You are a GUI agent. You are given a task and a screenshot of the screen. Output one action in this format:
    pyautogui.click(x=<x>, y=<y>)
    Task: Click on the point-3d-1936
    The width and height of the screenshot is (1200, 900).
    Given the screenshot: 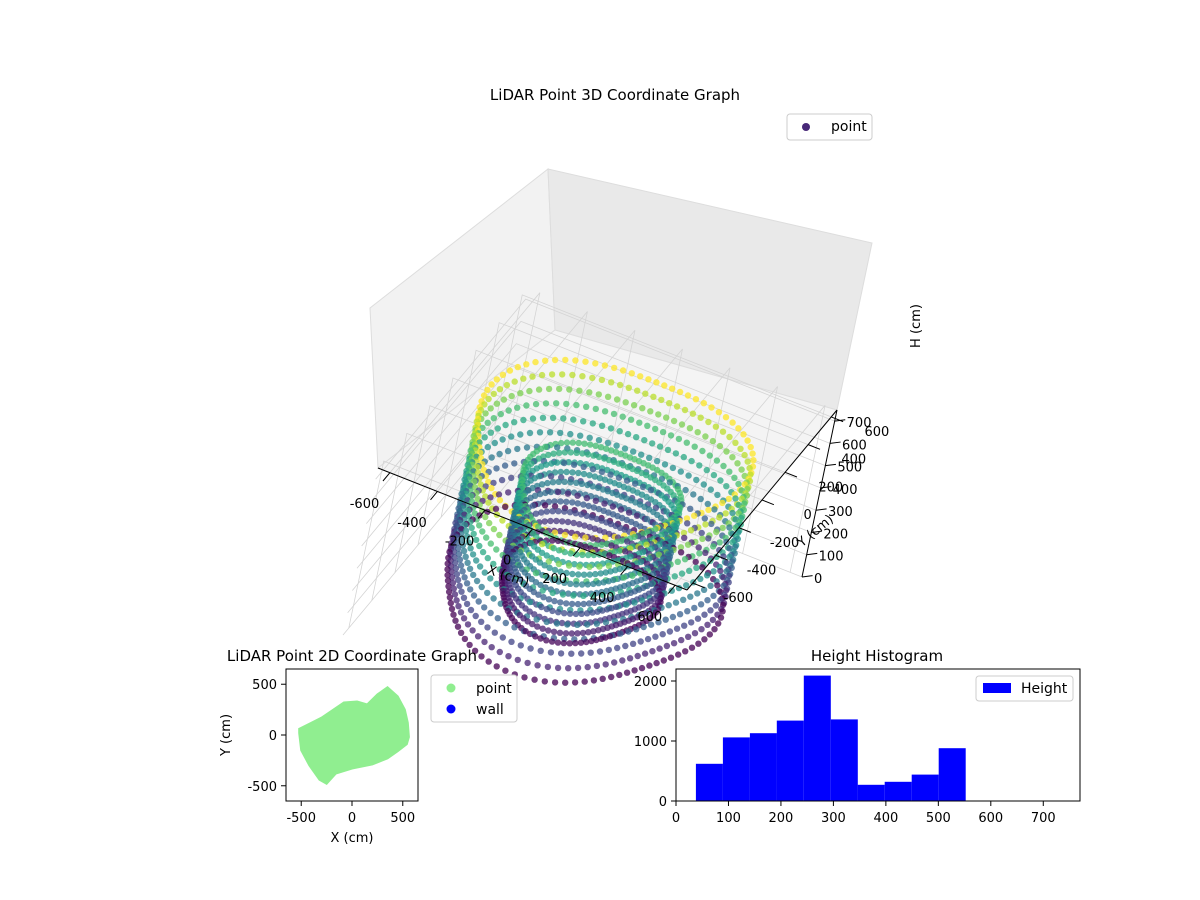 What is the action you would take?
    pyautogui.click(x=590, y=652)
    